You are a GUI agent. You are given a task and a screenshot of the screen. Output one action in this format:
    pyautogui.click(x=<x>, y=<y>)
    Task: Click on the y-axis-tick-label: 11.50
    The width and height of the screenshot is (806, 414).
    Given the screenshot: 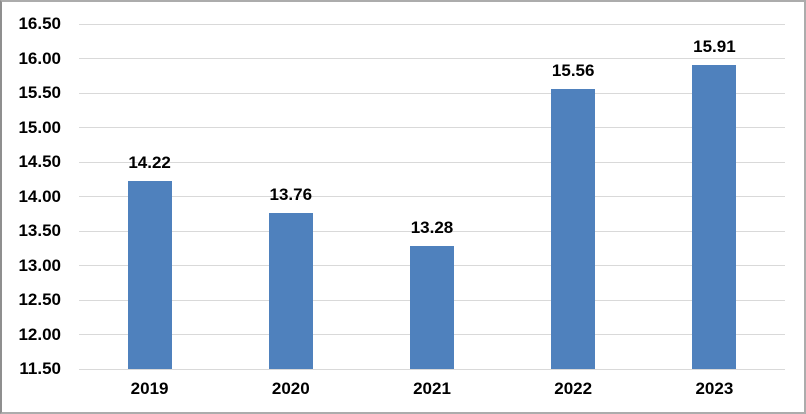 What is the action you would take?
    pyautogui.click(x=40, y=368)
    